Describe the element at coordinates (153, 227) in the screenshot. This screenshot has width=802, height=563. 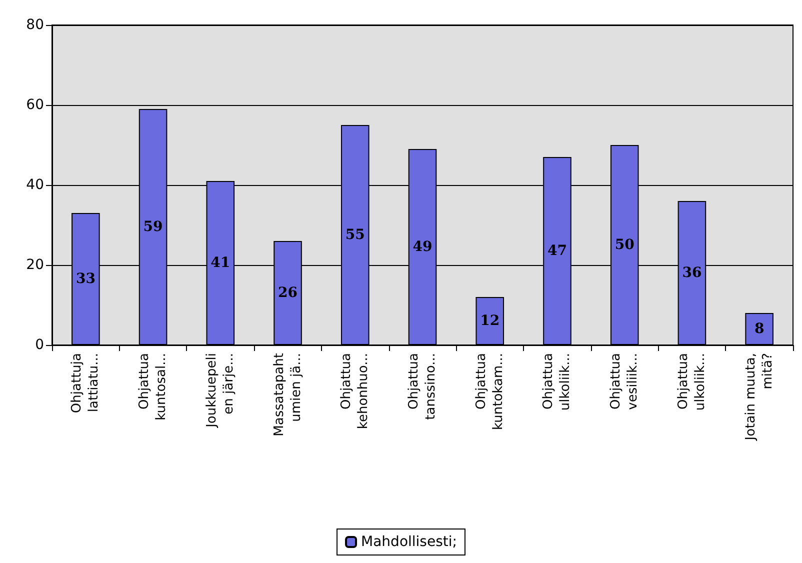
I see `data-label: 59` at that location.